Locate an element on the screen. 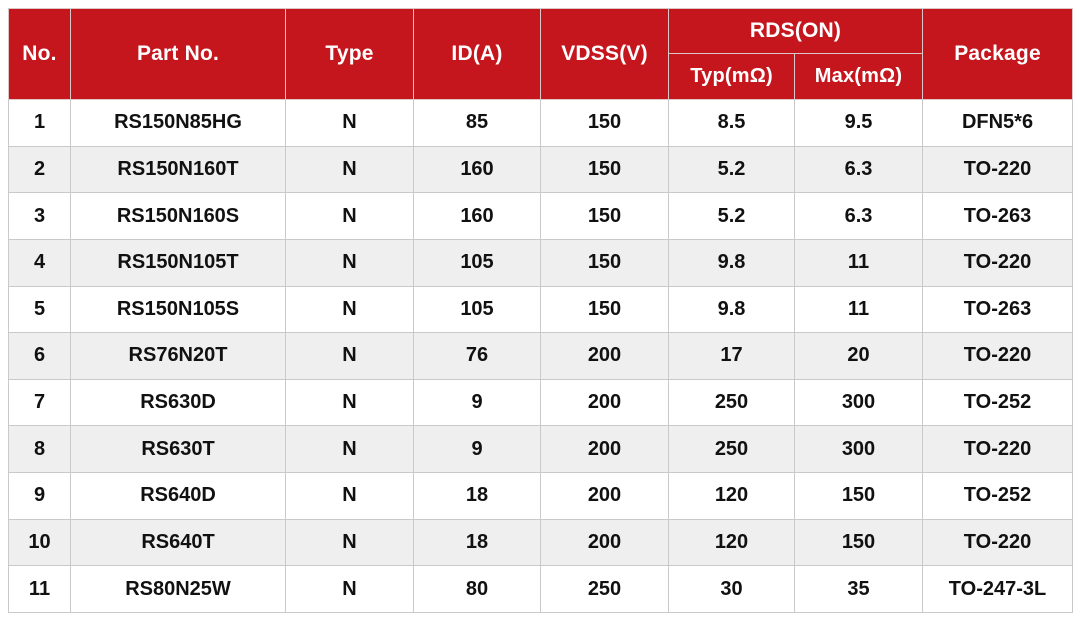 The image size is (1080, 622). table-row: 10 RS640T N 18 200 120 150 TO-220 is located at coordinates (541, 542).